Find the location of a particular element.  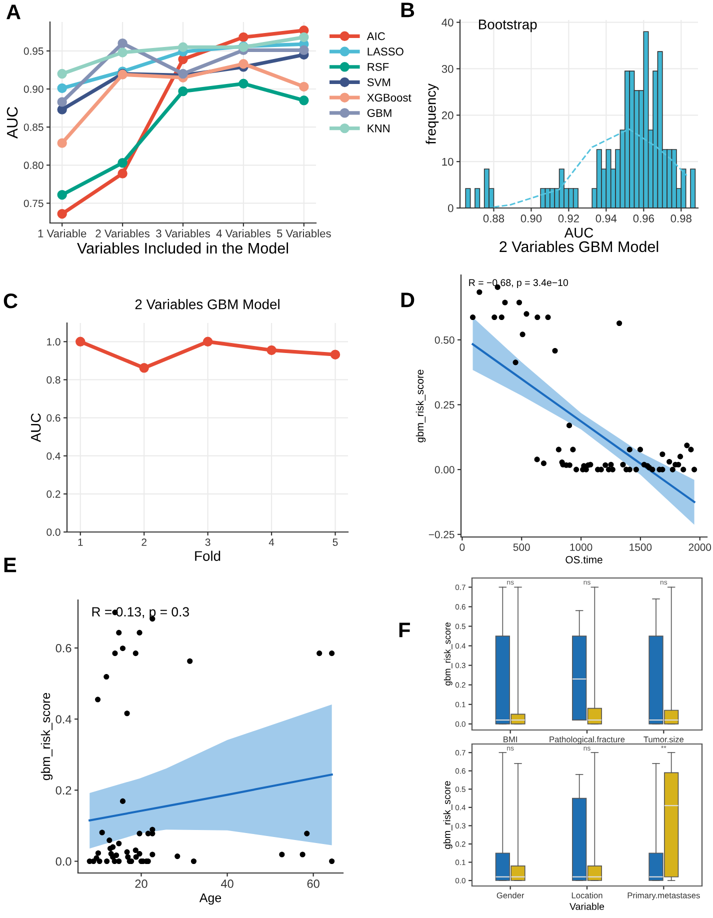

annotation: R = −0.68, p = 3.4e−10 is located at coordinates (518, 283).